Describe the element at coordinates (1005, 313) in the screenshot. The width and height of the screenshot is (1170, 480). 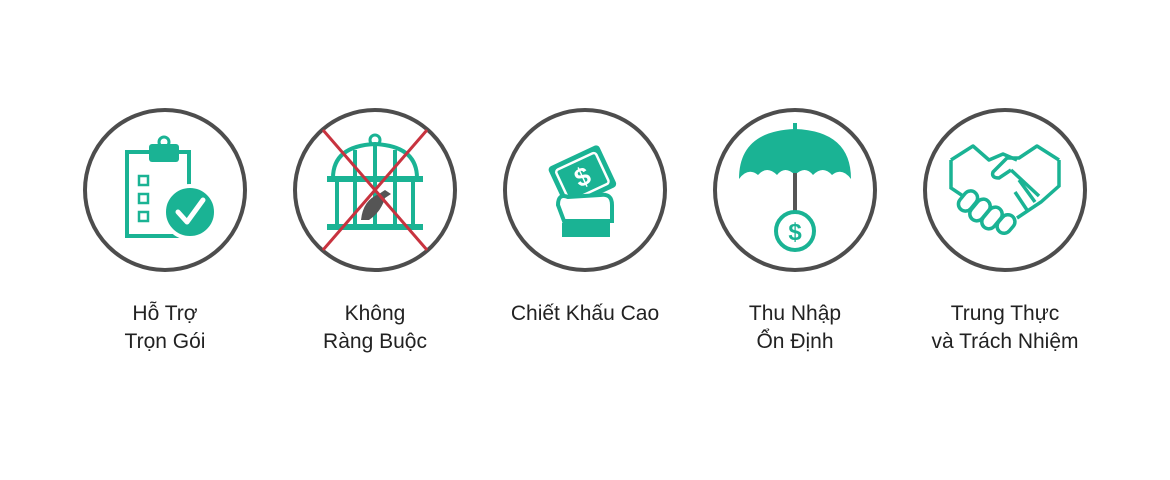
I see `feature-label-line: Trung Thực` at that location.